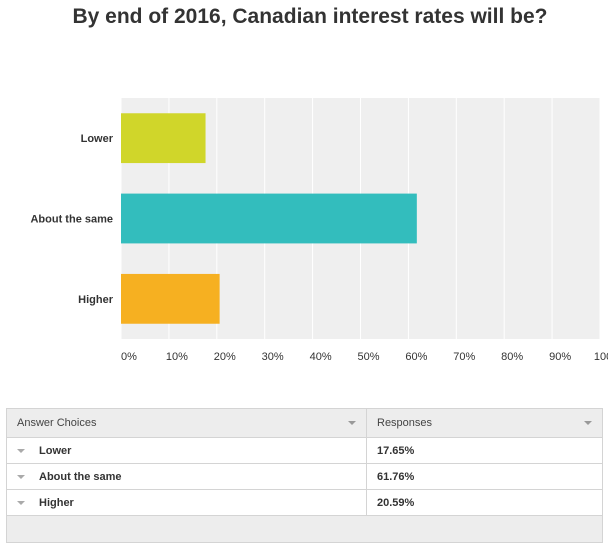 Image resolution: width=608 pixels, height=544 pixels. I want to click on x-tick-label: 100%, so click(601, 357).